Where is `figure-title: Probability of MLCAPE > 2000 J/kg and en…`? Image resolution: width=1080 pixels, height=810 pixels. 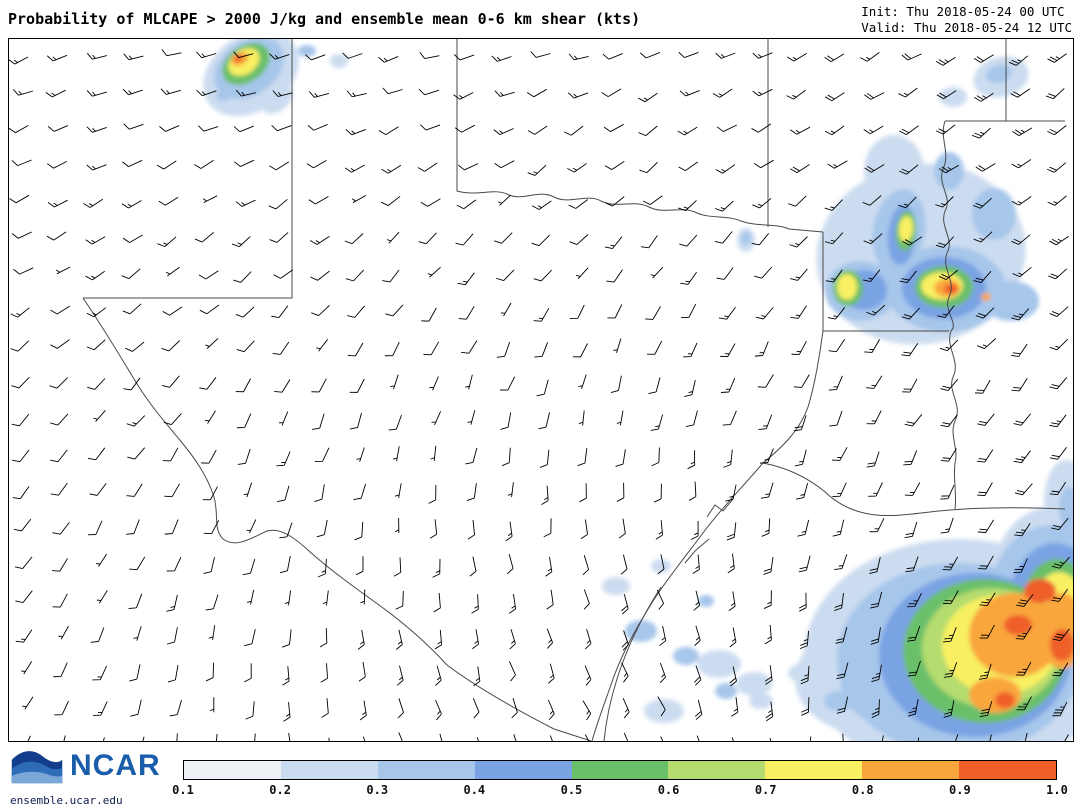
figure-title: Probability of MLCAPE > 2000 J/kg and en… is located at coordinates (324, 19).